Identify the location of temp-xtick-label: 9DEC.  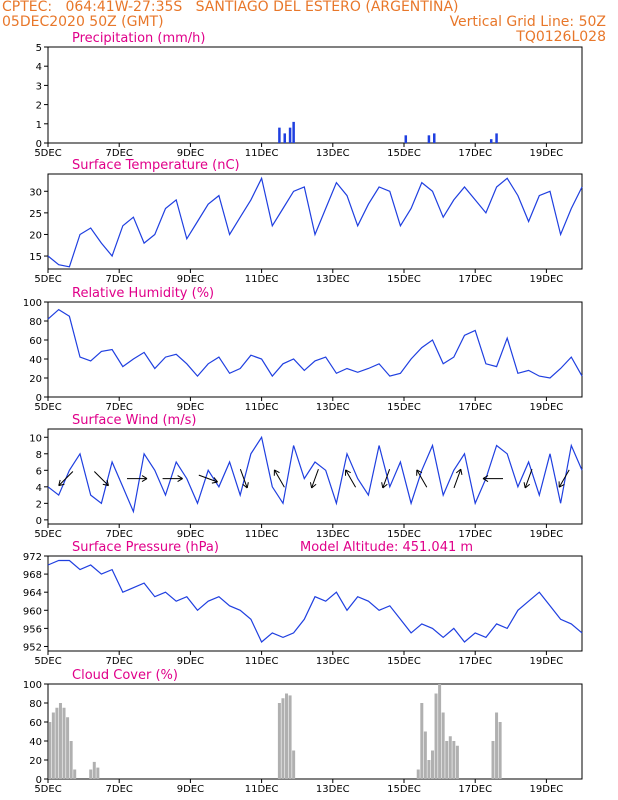
(190, 279).